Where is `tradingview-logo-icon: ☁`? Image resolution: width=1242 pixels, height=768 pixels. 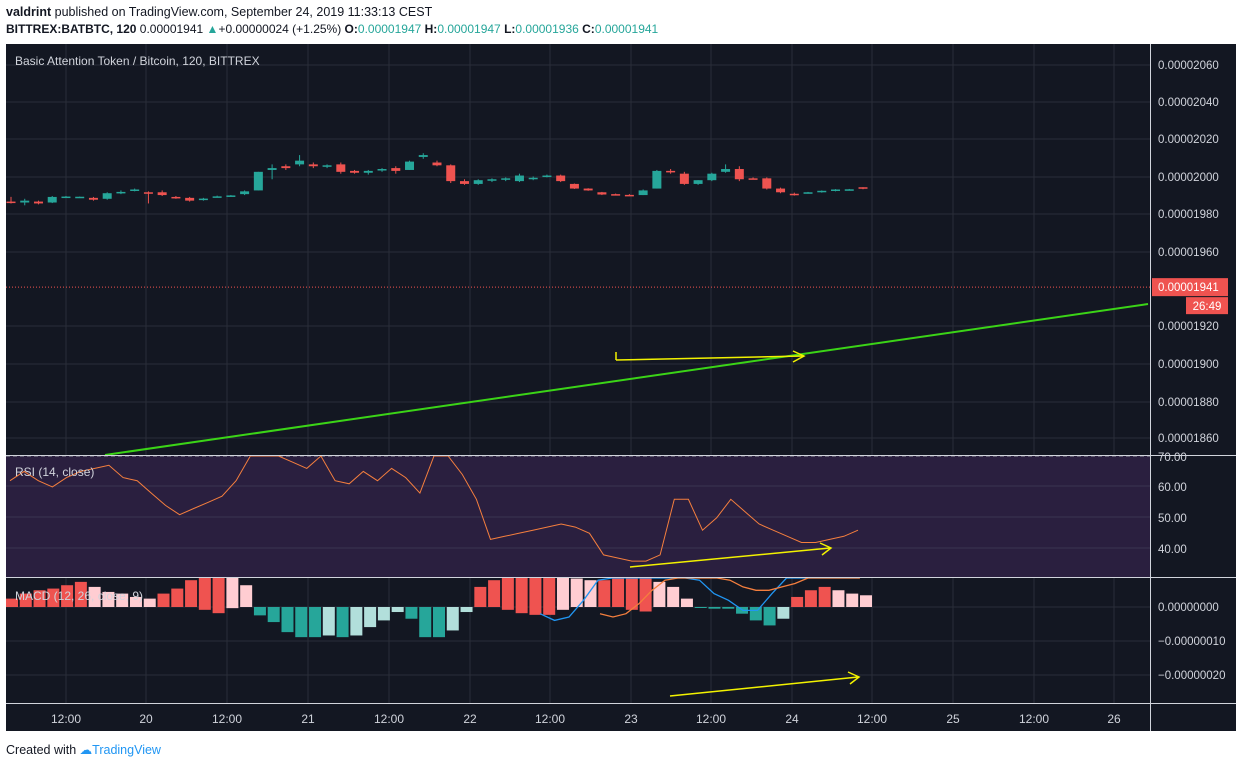 tradingview-logo-icon: ☁ is located at coordinates (86, 750).